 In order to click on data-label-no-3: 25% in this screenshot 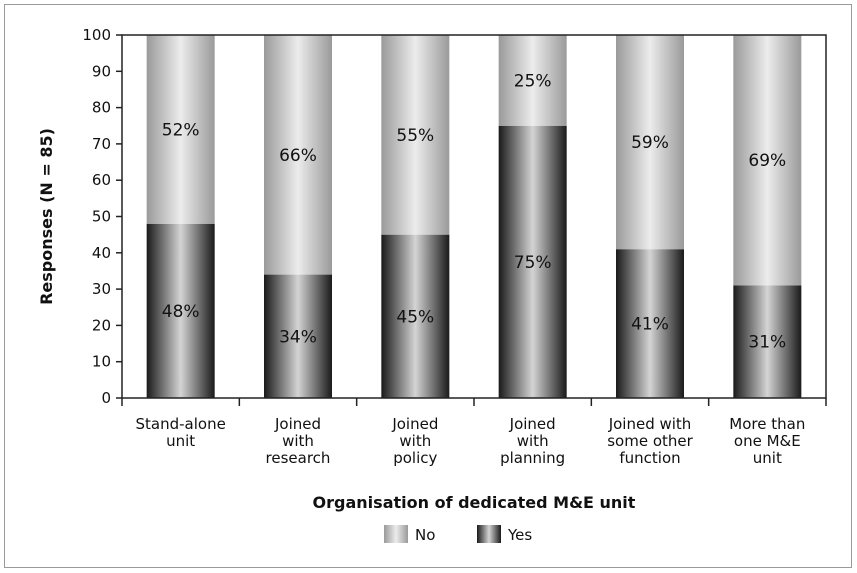, I will do `click(533, 81)`.